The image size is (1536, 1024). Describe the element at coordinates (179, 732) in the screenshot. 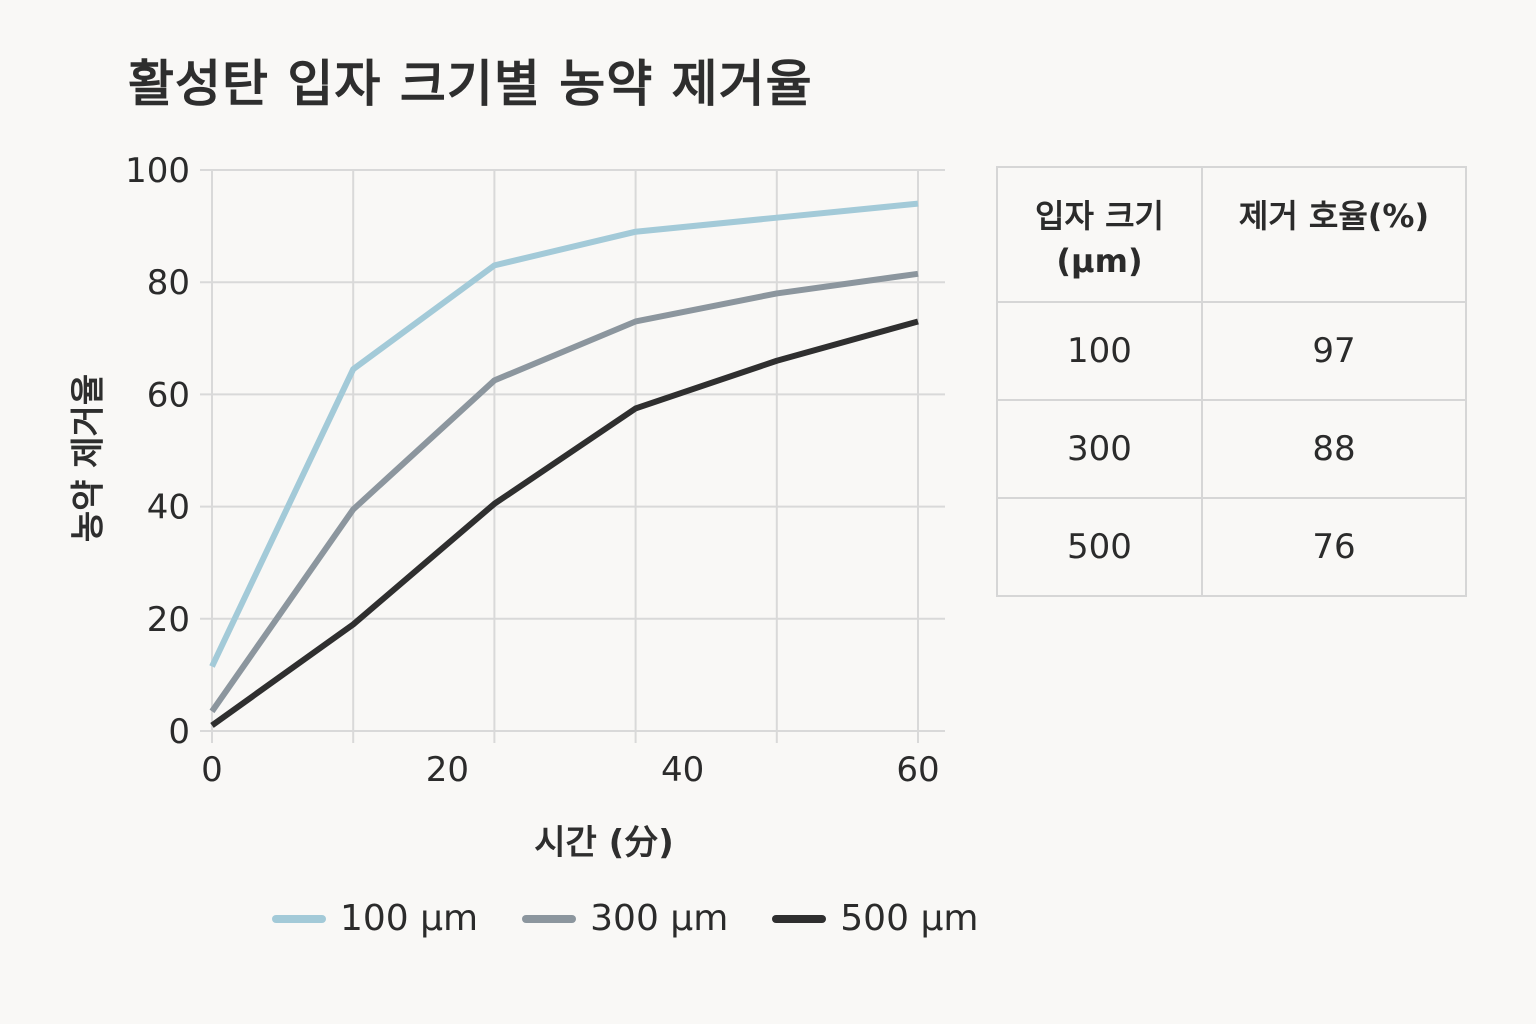

I see `y-tick-label: 0` at that location.